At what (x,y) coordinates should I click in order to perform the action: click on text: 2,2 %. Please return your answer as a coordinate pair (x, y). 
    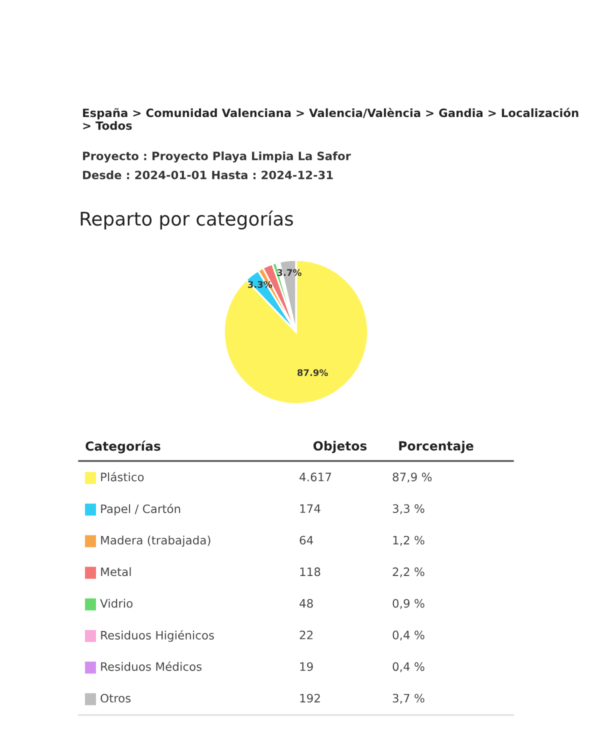
    Looking at the image, I should click on (408, 572).